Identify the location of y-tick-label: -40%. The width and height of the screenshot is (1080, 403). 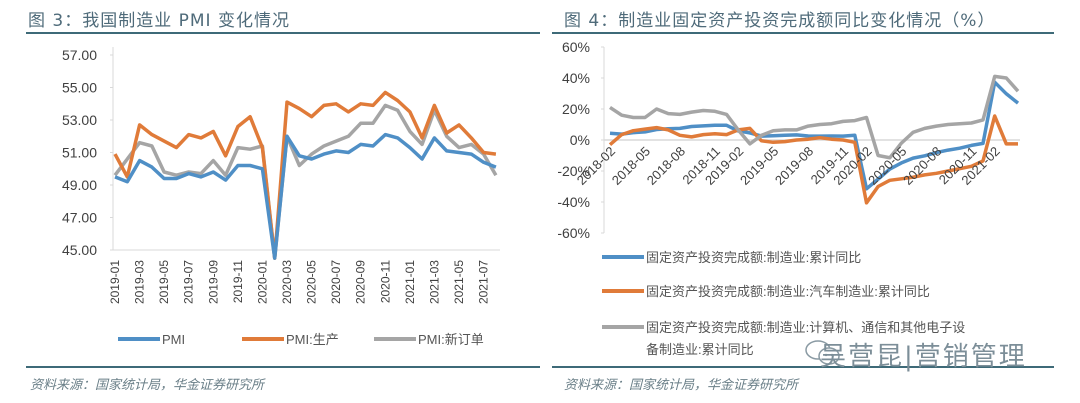
(573, 202).